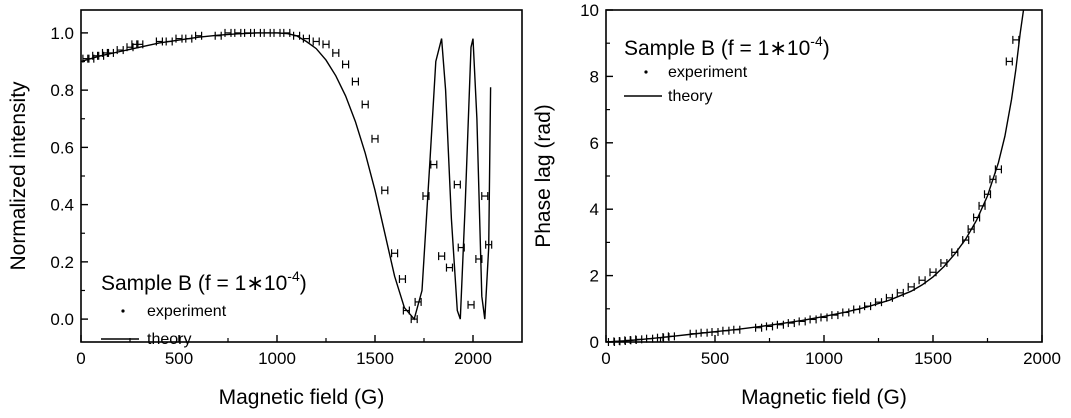 This screenshot has height=418, width=1071. Describe the element at coordinates (375, 358) in the screenshot. I see `left-xtick-label: 1500` at that location.